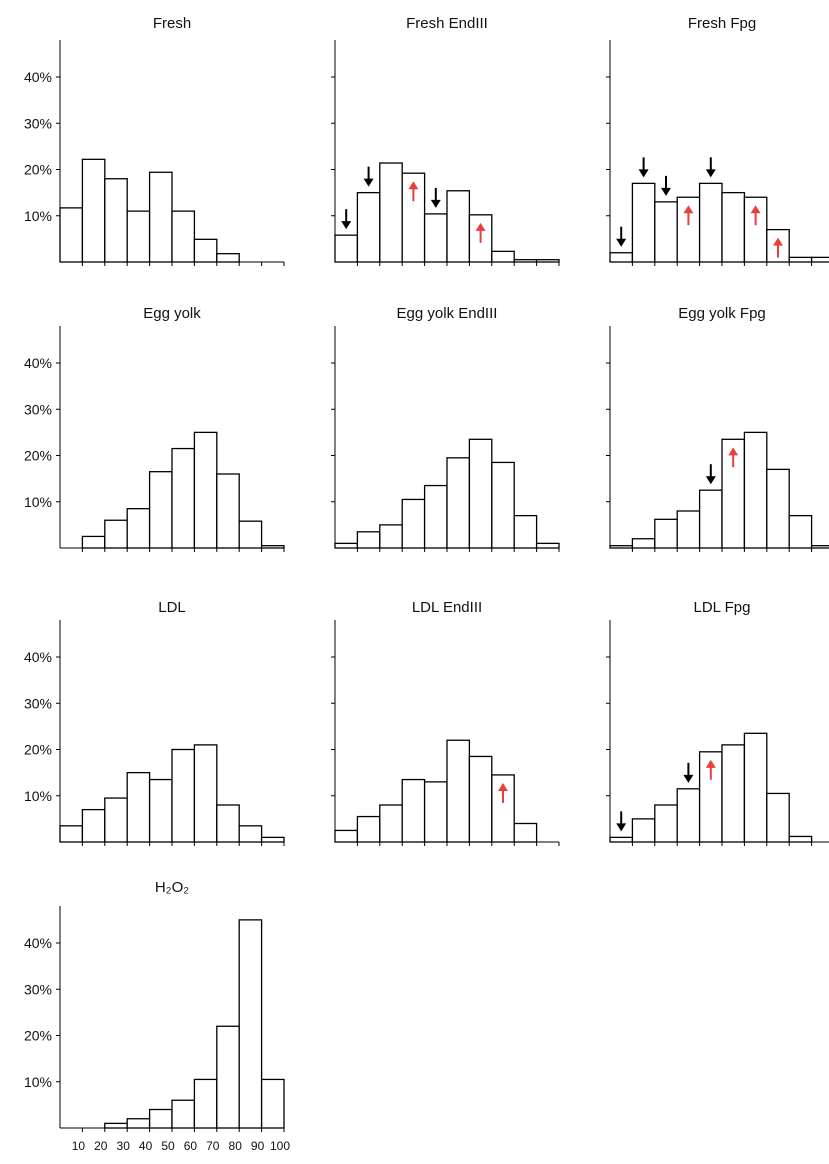 Image resolution: width=829 pixels, height=1164 pixels. What do you see at coordinates (717, 722) in the screenshot?
I see `histogram-panel-9: LDL Fpg` at bounding box center [717, 722].